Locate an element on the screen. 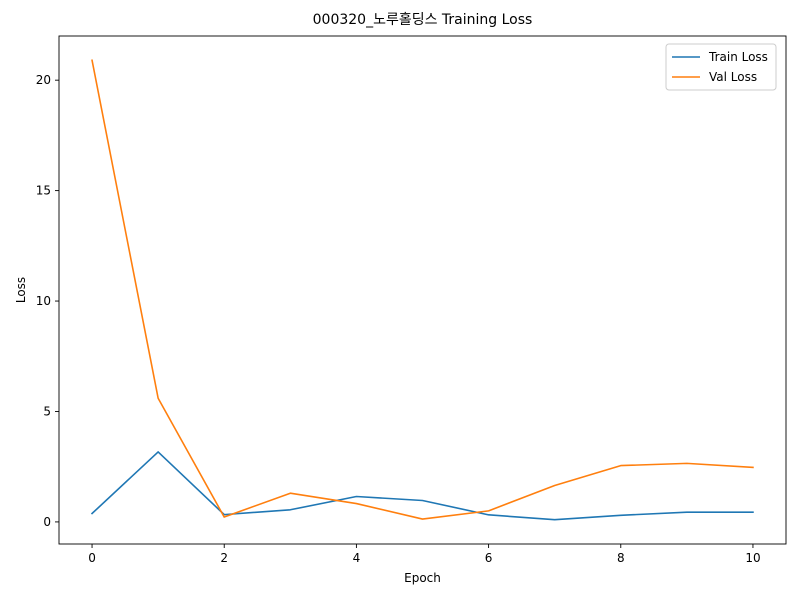  y-axis-label: Loss is located at coordinates (21, 290).